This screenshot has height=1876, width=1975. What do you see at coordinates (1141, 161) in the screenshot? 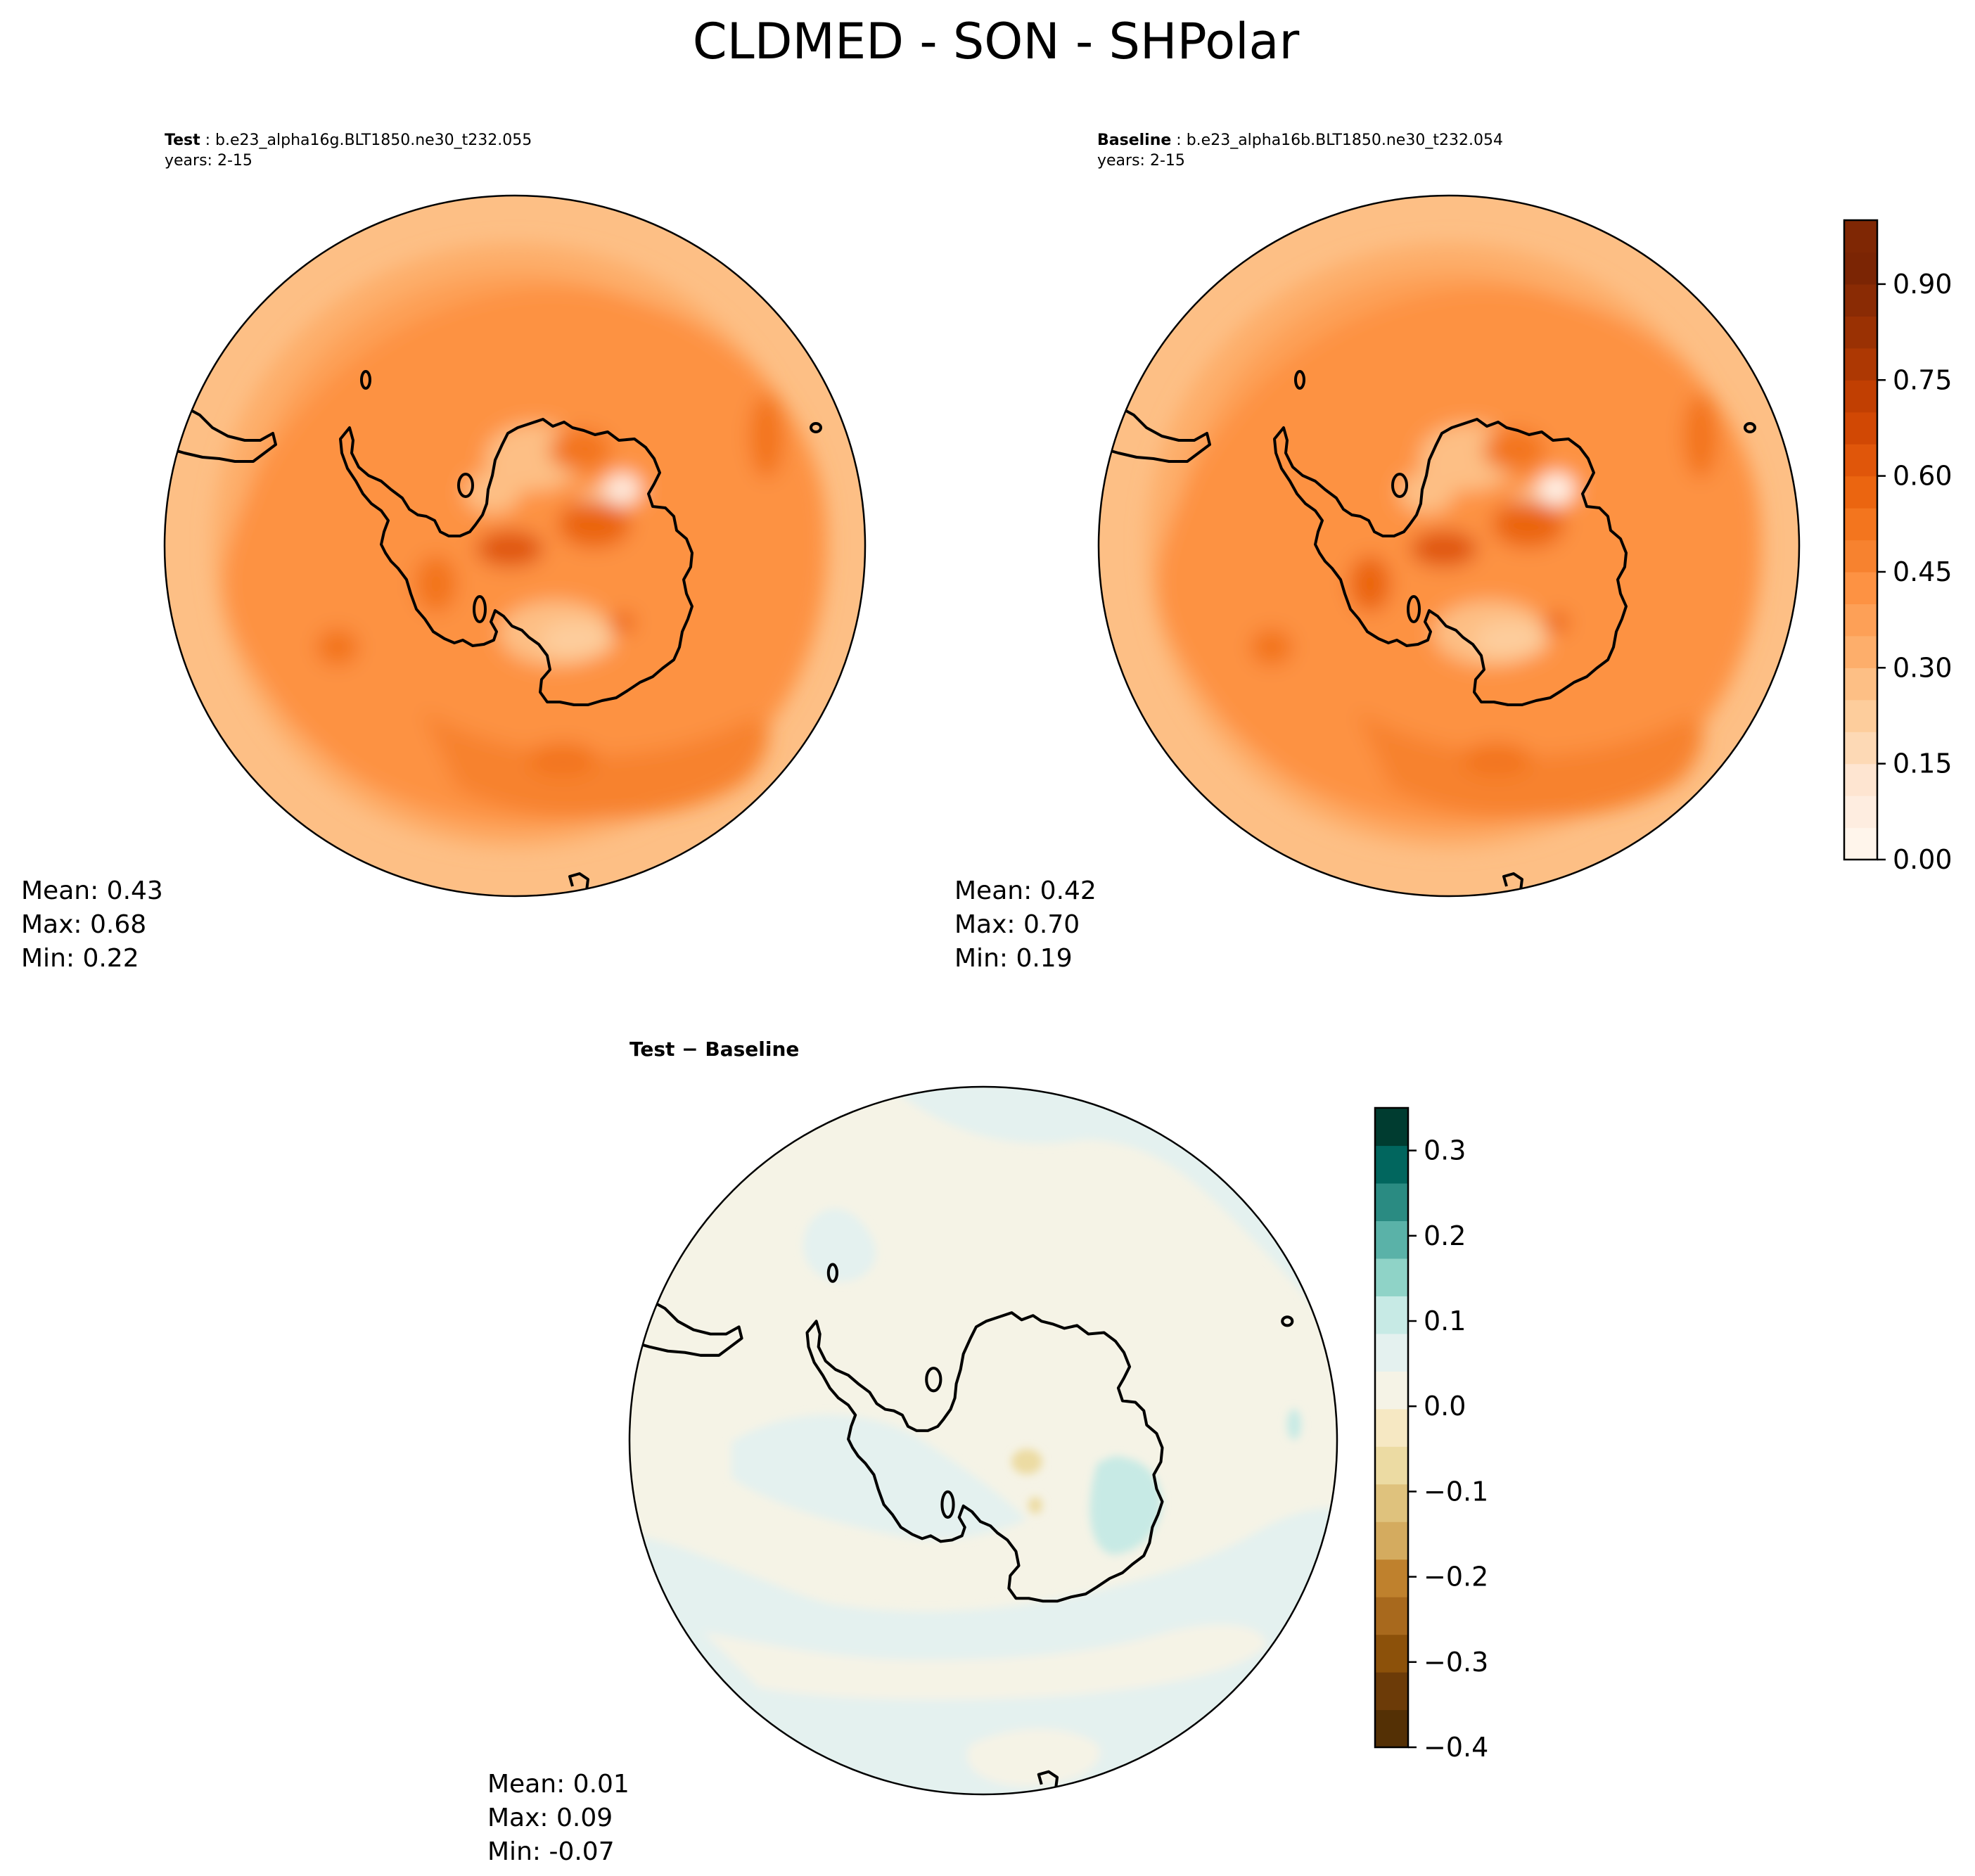
I see `baseline-years: years: 2-15` at bounding box center [1141, 161].